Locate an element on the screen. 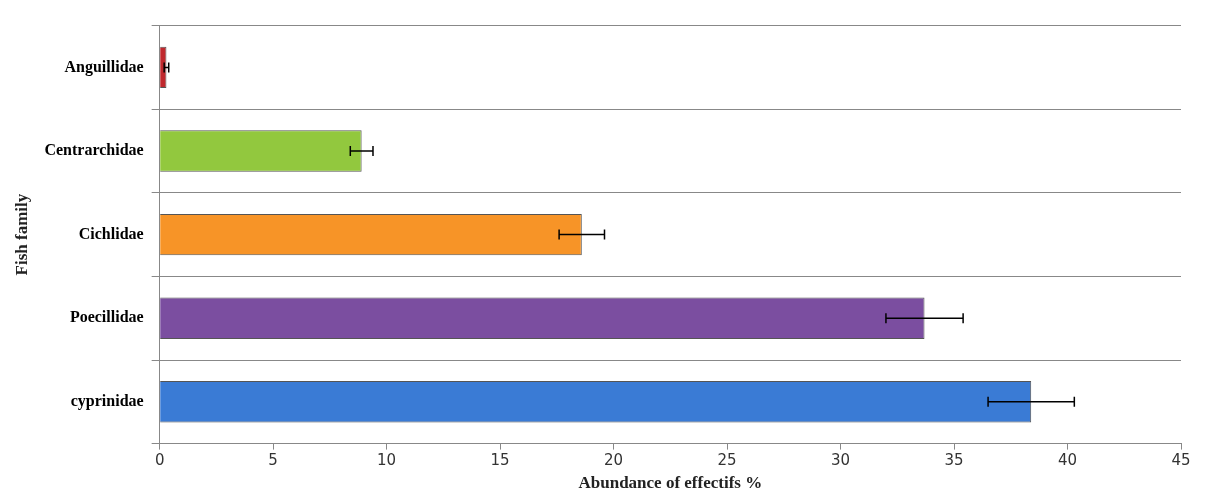 Image resolution: width=1213 pixels, height=502 pixels. x-tick-label: 15 is located at coordinates (500, 460).